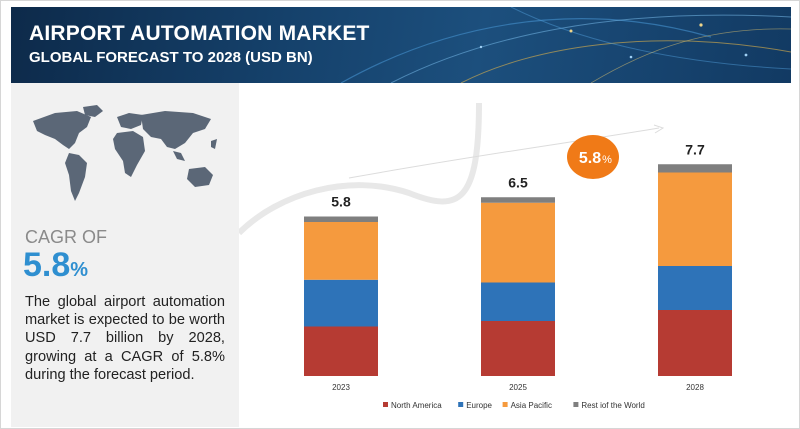  I want to click on bar-2023-europe, so click(341, 303).